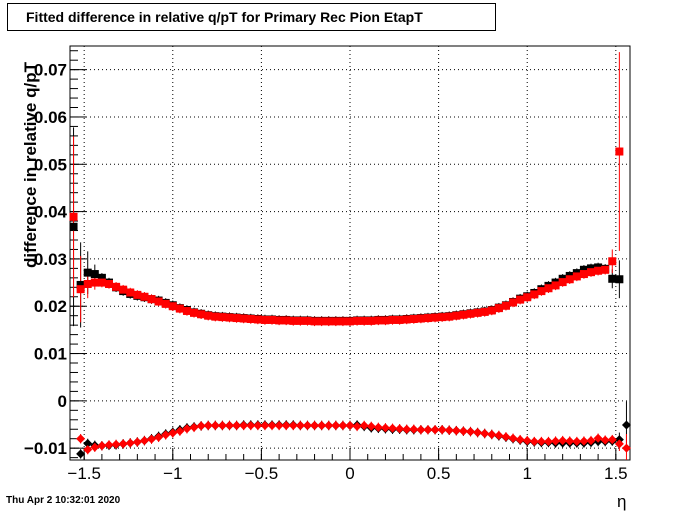 The width and height of the screenshot is (700, 512). What do you see at coordinates (172, 473) in the screenshot?
I see `x-tick-label: −1` at bounding box center [172, 473].